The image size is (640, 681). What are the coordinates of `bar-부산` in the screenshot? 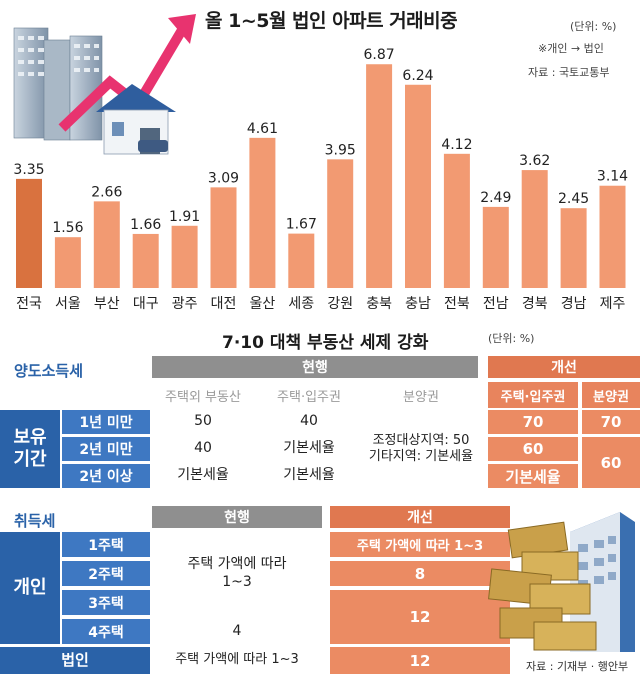 It's located at (106, 244).